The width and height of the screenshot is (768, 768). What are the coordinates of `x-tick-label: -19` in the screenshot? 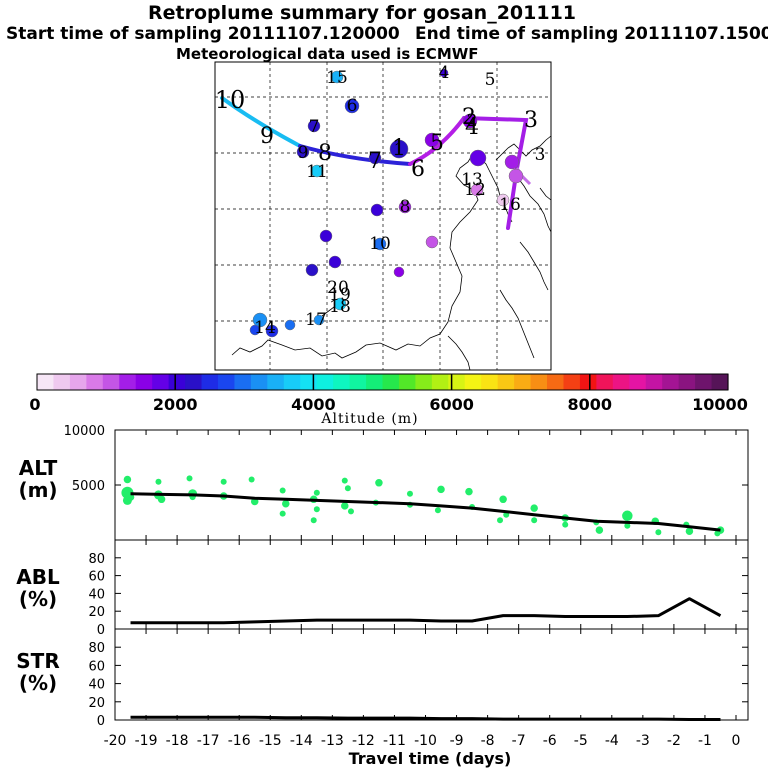 It's located at (146, 741).